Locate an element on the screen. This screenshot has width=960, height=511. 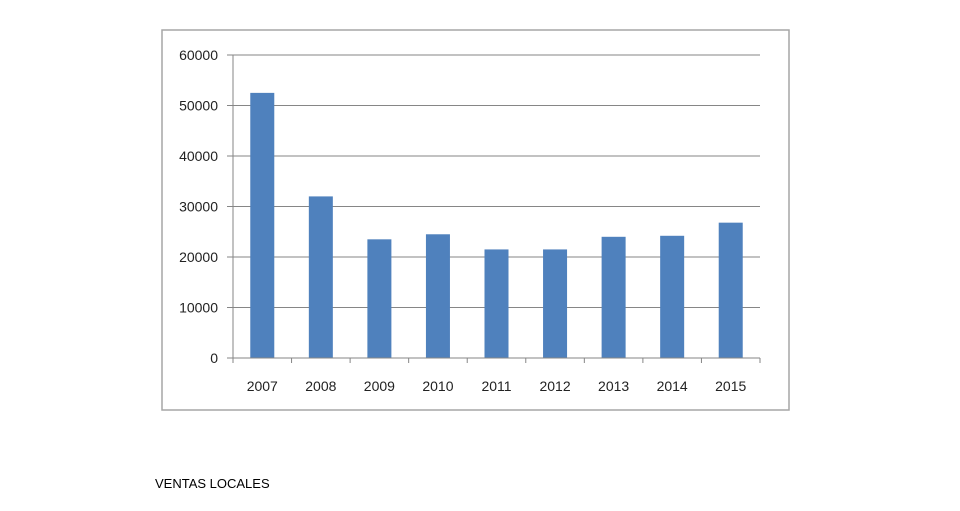
y-tick-label: 40000 is located at coordinates (198, 156).